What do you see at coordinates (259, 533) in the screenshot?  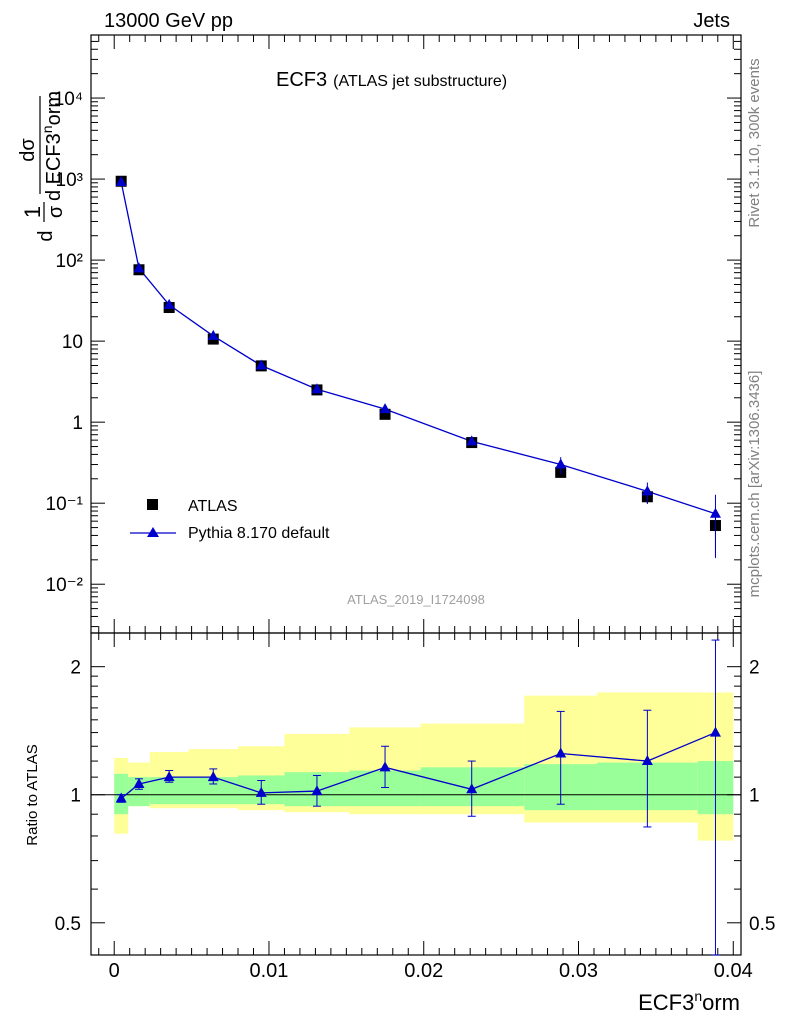 I see `legend-mc-label: Pythia 8.170 default` at bounding box center [259, 533].